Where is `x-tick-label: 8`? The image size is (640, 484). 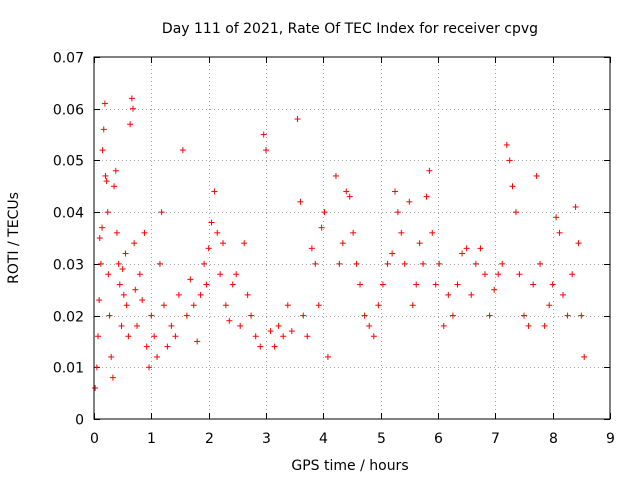 x-tick-label: 8 is located at coordinates (553, 439).